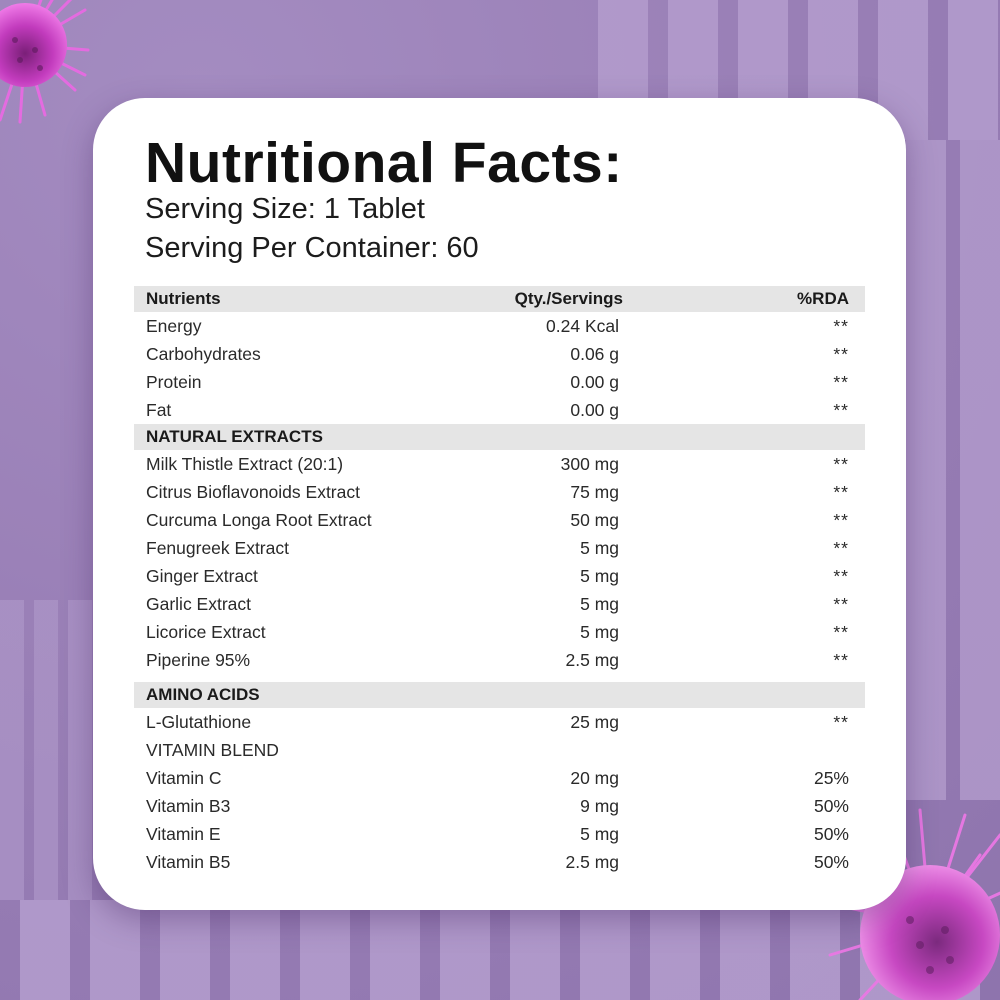 This screenshot has height=1000, width=1000. What do you see at coordinates (499, 862) in the screenshot?
I see `table-row: Vitamin B5 2.5 mg 50%` at bounding box center [499, 862].